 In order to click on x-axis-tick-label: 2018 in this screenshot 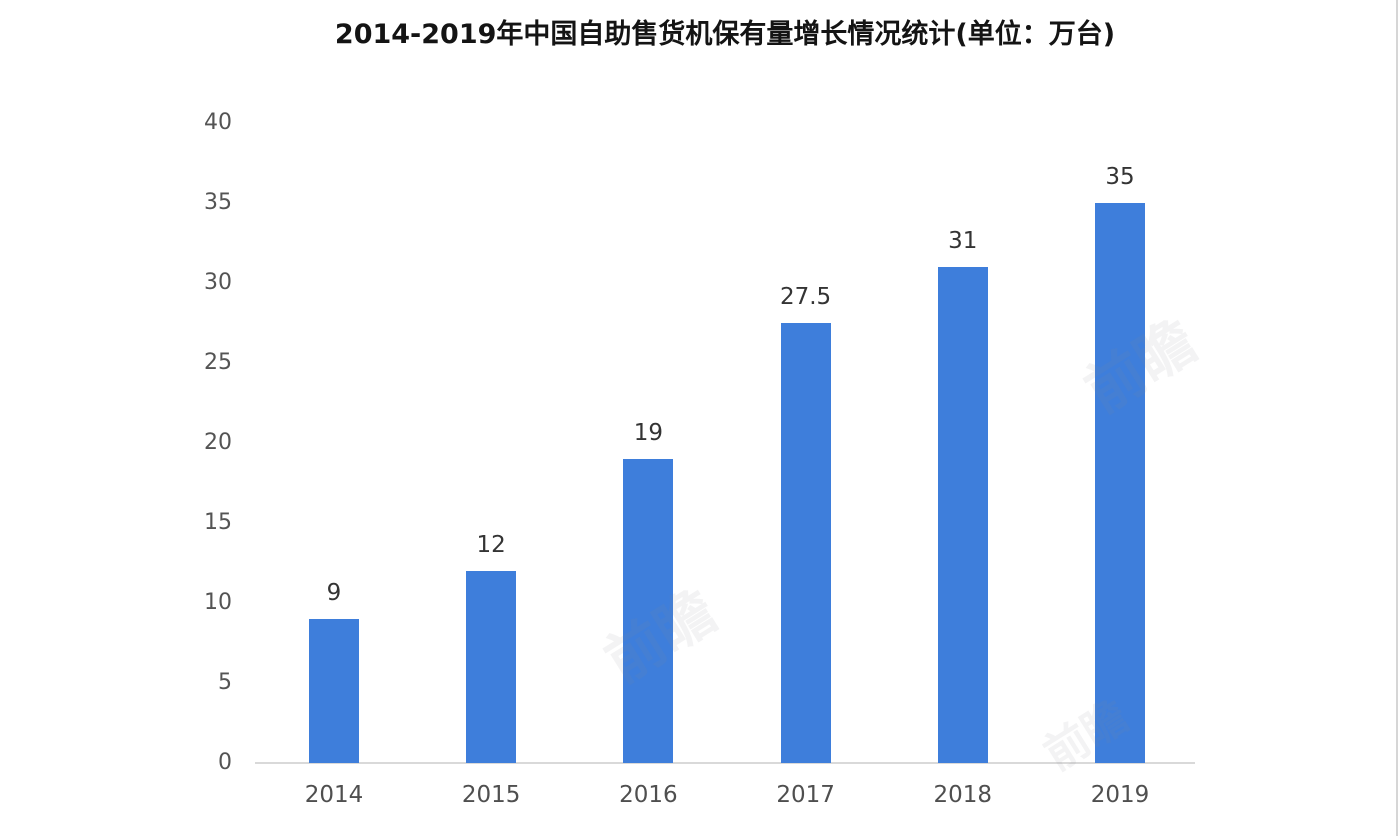, I will do `click(963, 795)`.